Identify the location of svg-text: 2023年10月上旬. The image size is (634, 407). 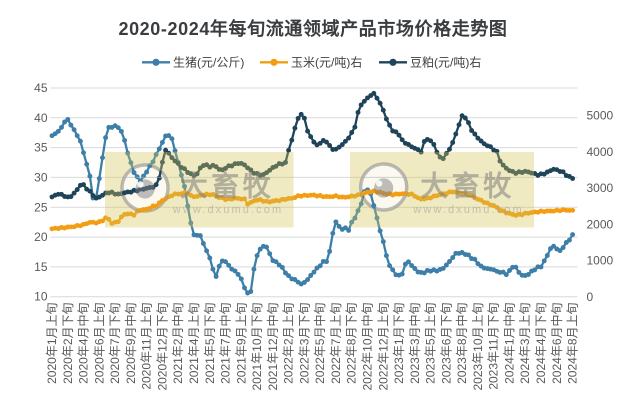
(478, 347).